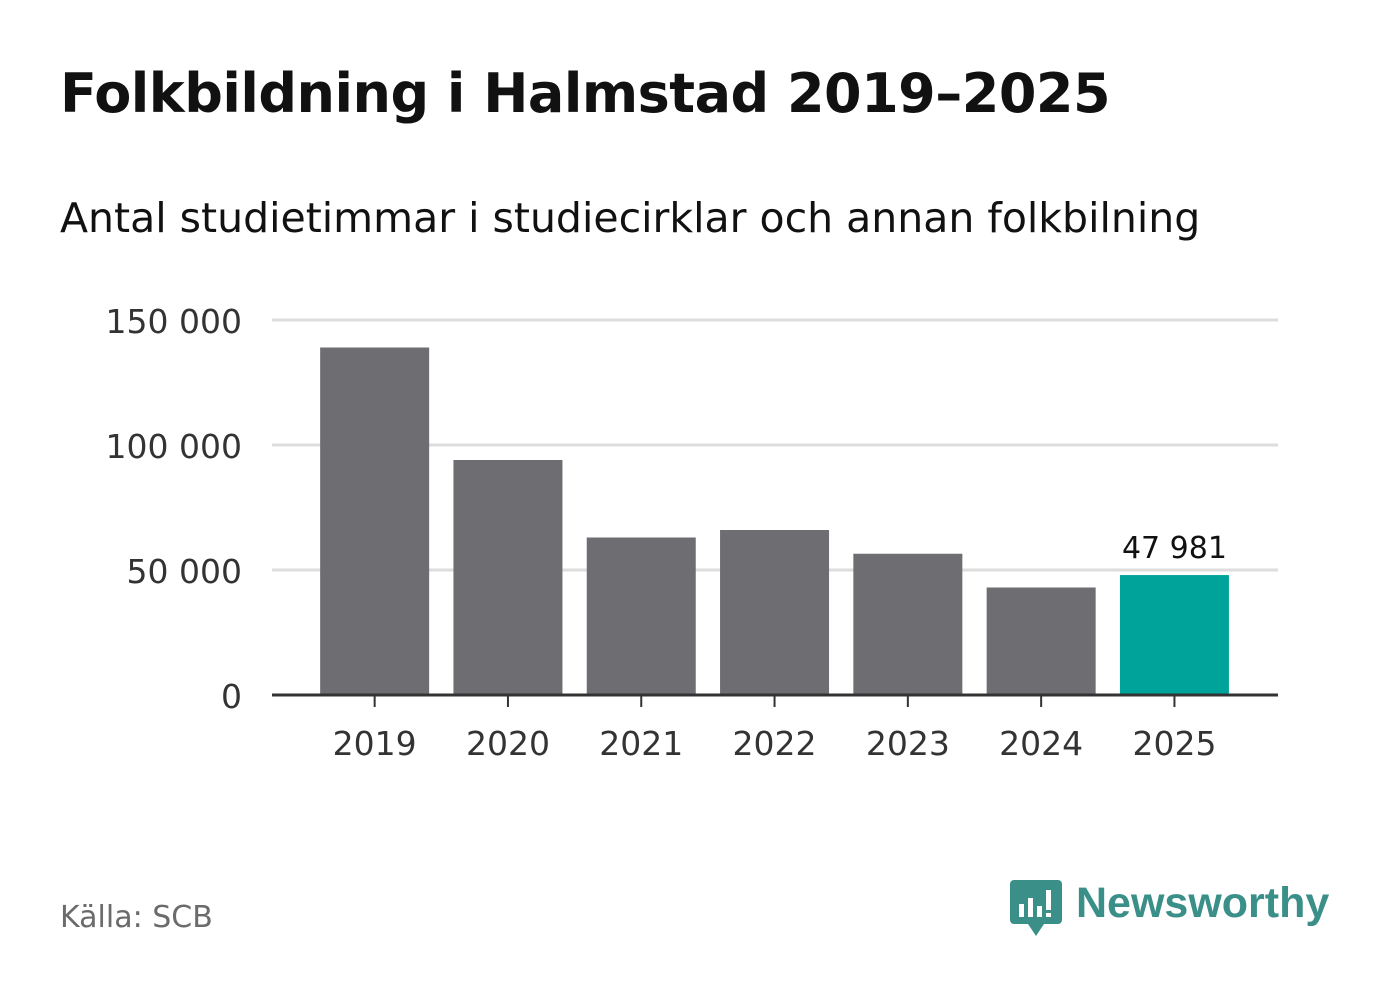  I want to click on newsworthy-logo: Newsworthy, so click(1169, 910).